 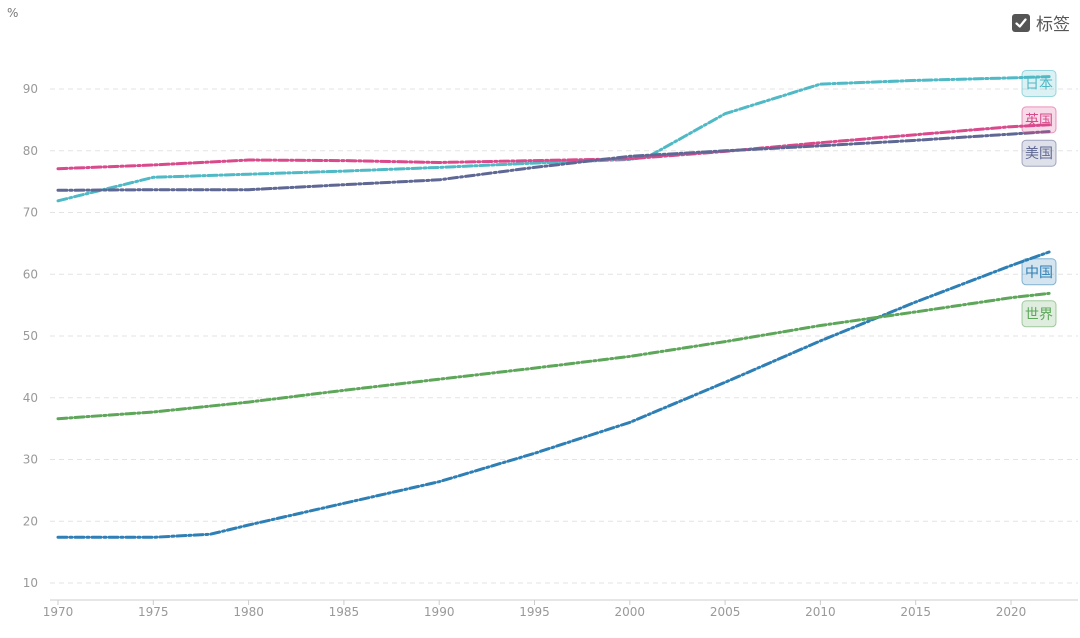 I want to click on series-line-英国, so click(x=553, y=147).